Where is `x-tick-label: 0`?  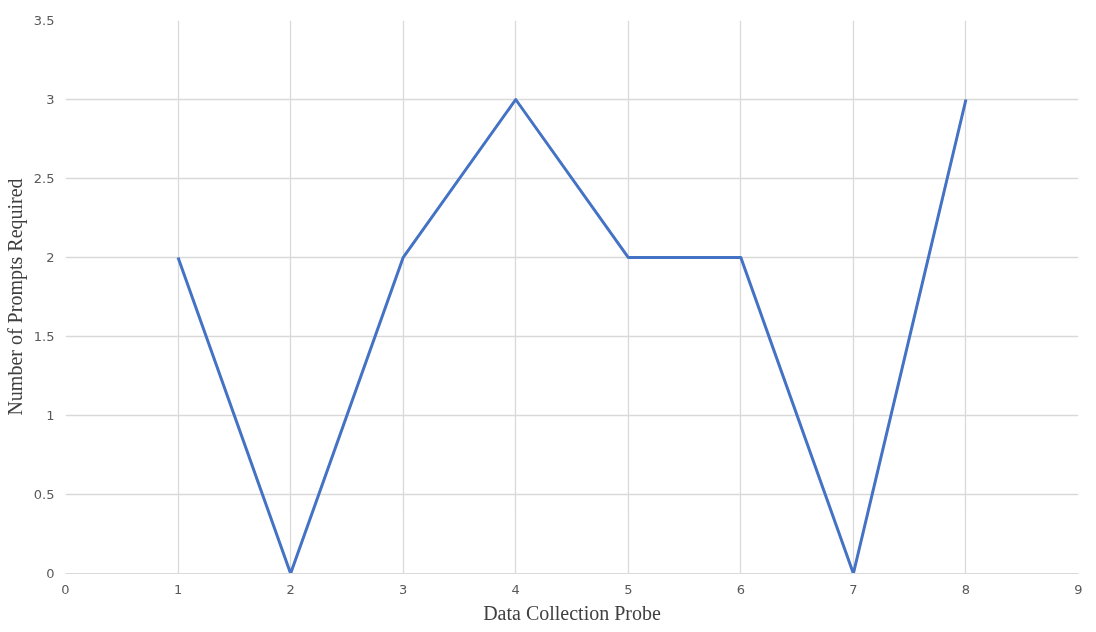
x-tick-label: 0 is located at coordinates (65, 589).